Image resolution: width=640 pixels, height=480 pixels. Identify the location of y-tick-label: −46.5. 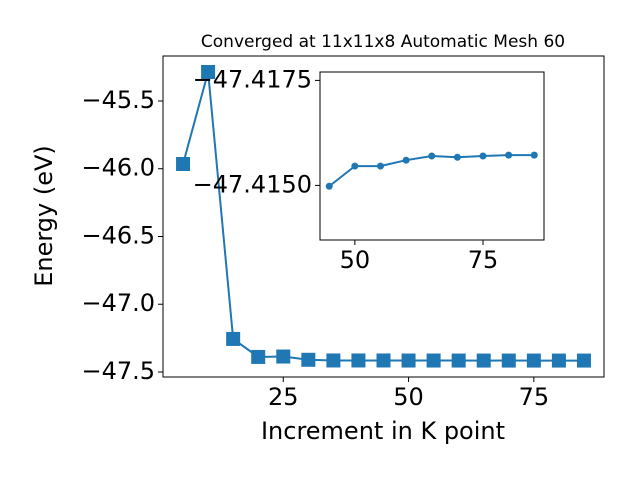
(118, 235).